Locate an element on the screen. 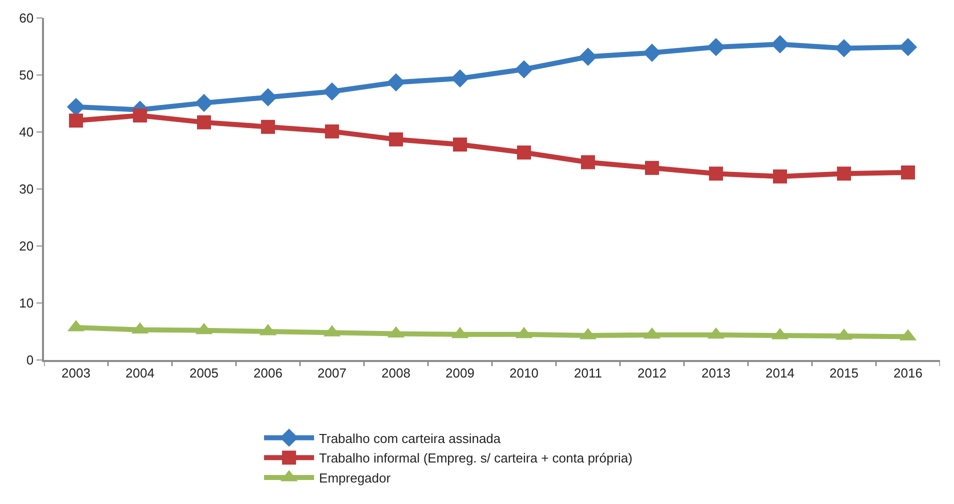  x-tick-label: 2007 is located at coordinates (332, 372).